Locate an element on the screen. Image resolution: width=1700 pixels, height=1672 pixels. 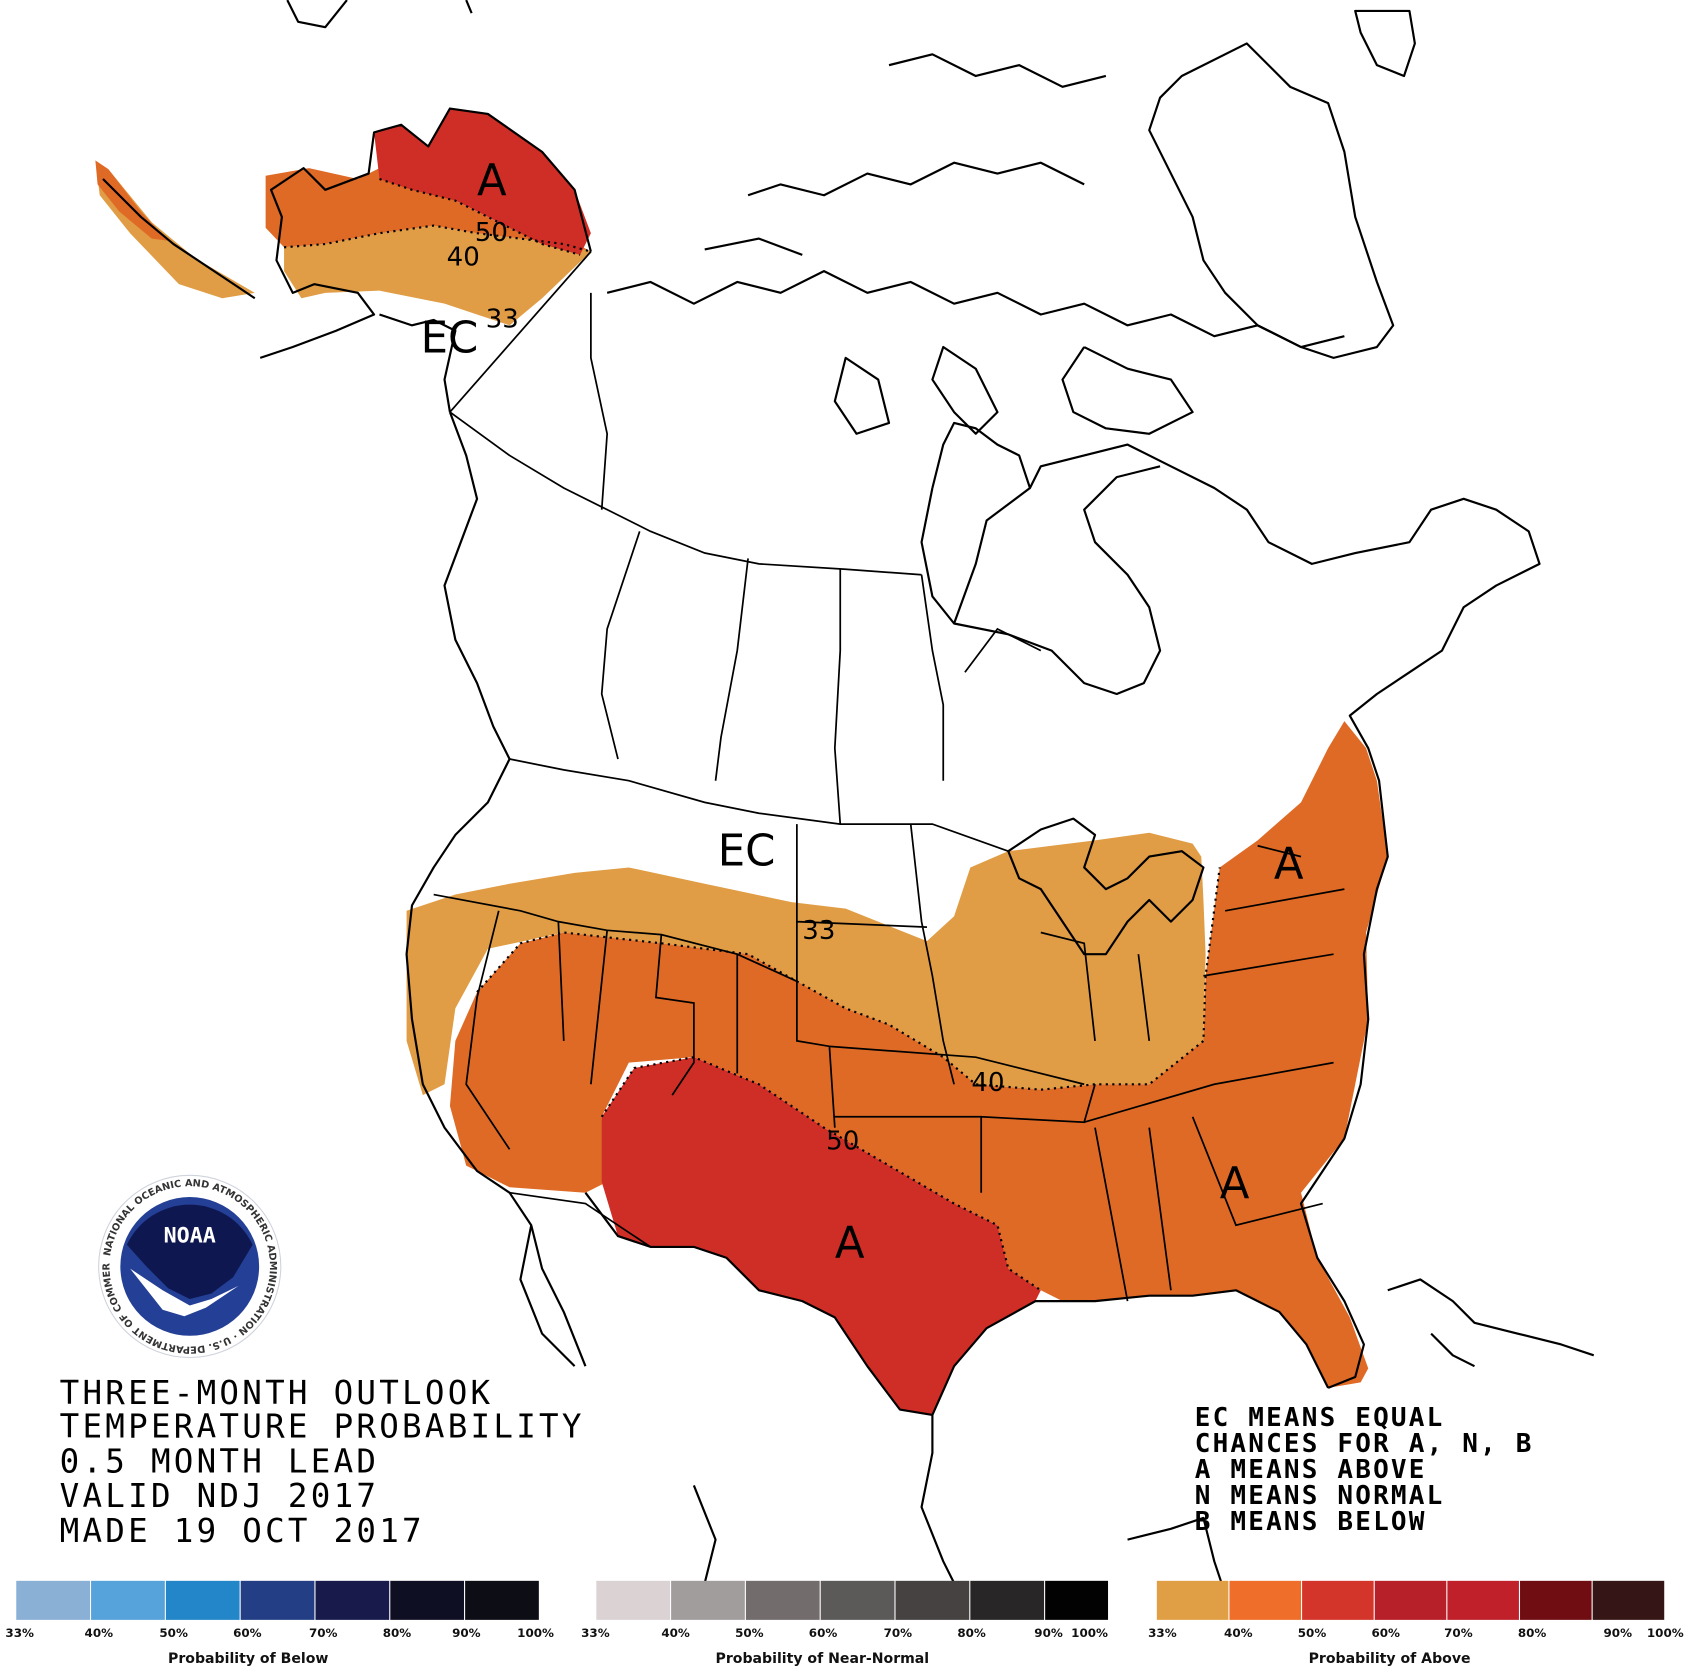
label-alaska-above: A is located at coordinates (492, 181).